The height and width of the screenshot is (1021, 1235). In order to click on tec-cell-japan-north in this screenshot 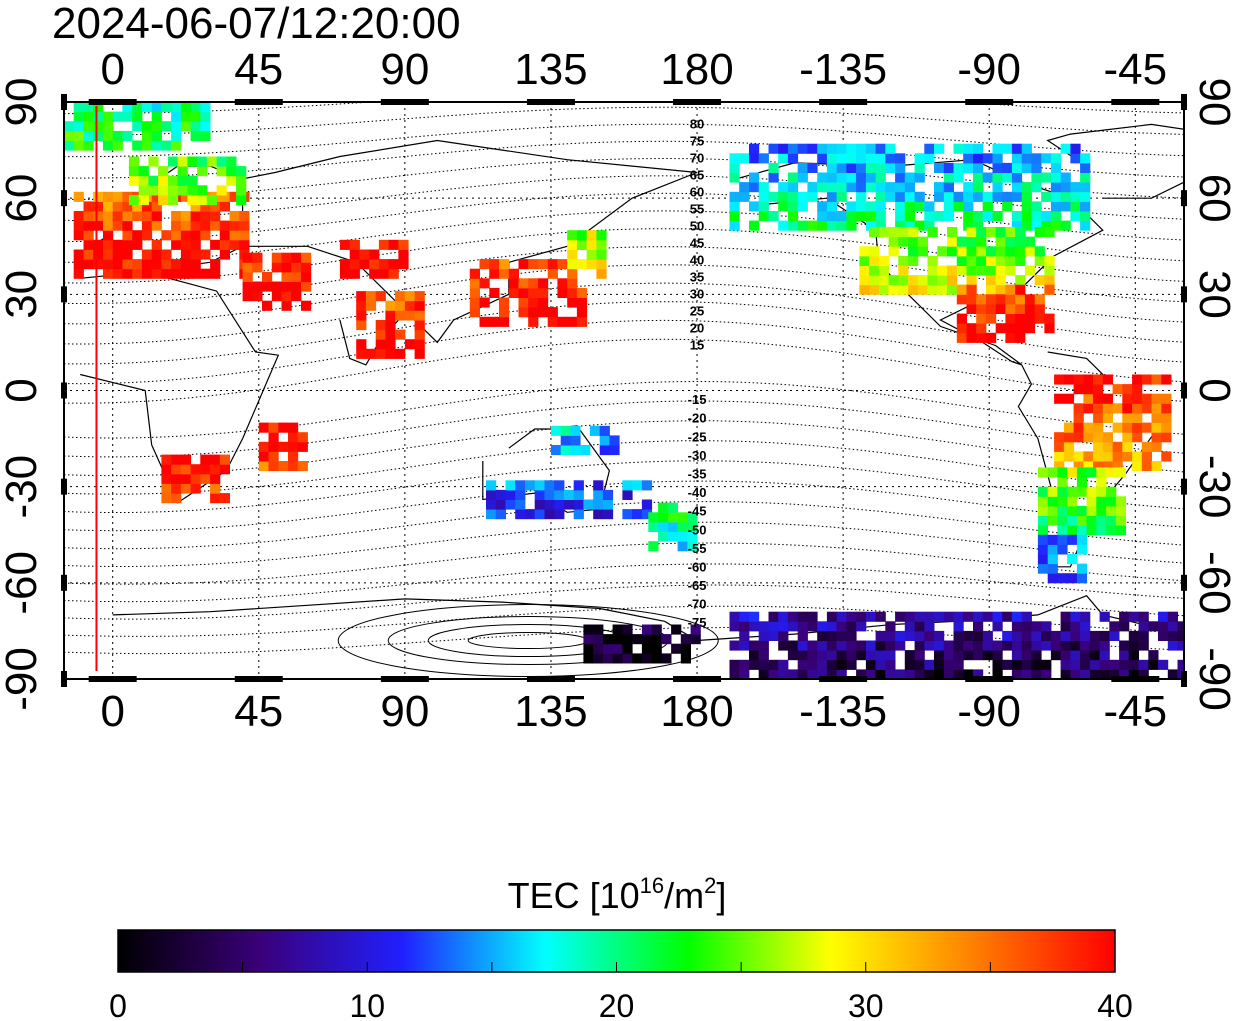, I will do `click(601, 273)`.